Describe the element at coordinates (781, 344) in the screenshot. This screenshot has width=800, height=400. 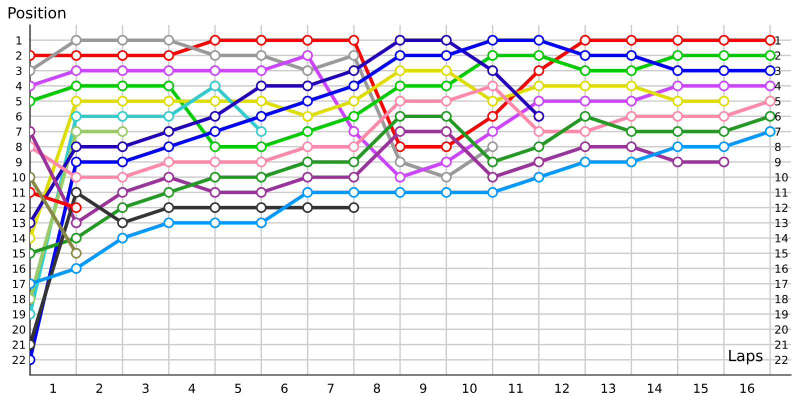
I see `y2-tick-label: 21` at that location.